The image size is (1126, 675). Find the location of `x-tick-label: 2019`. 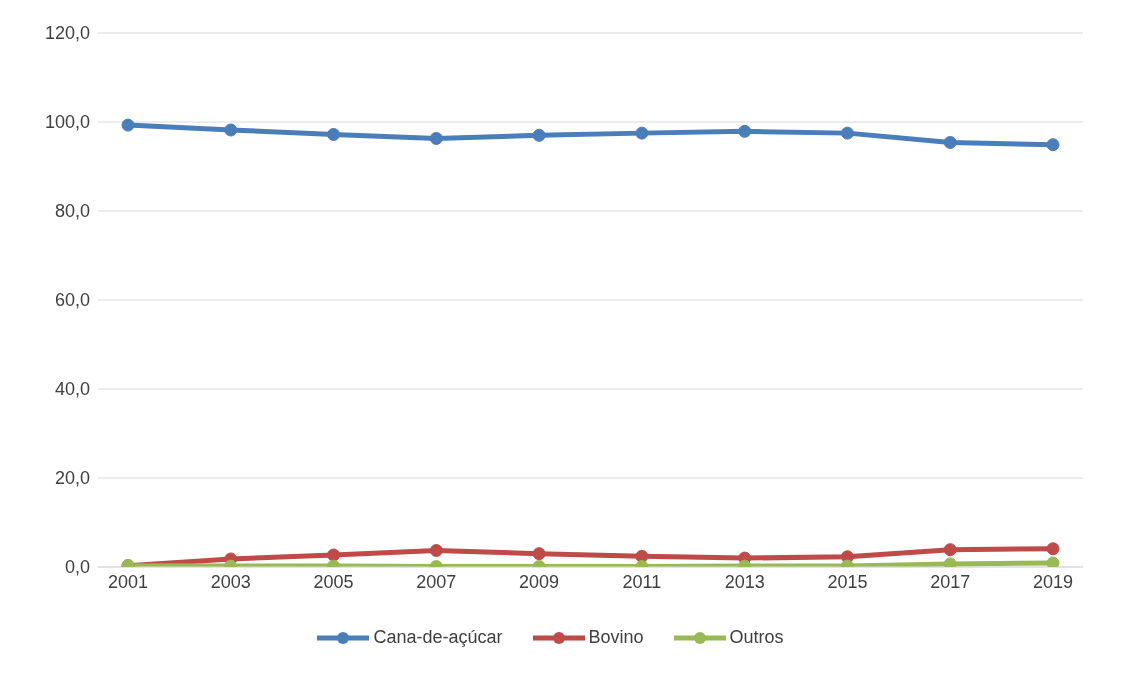

x-tick-label: 2019 is located at coordinates (1053, 581).